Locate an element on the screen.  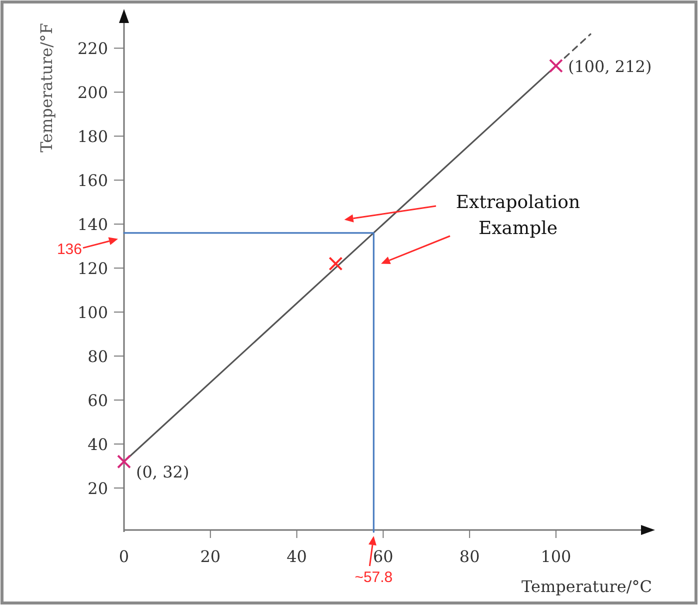
annotation: ~57.8 is located at coordinates (373, 577).